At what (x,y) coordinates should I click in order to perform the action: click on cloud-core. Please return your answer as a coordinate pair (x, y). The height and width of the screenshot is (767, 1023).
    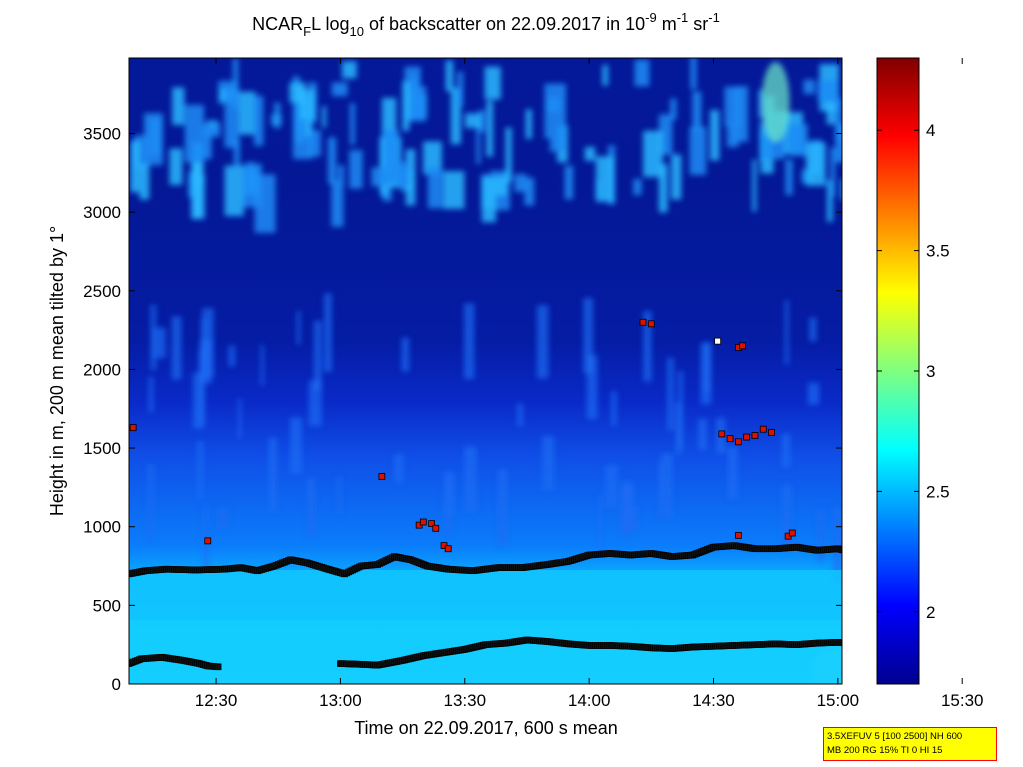
    Looking at the image, I should click on (775, 102).